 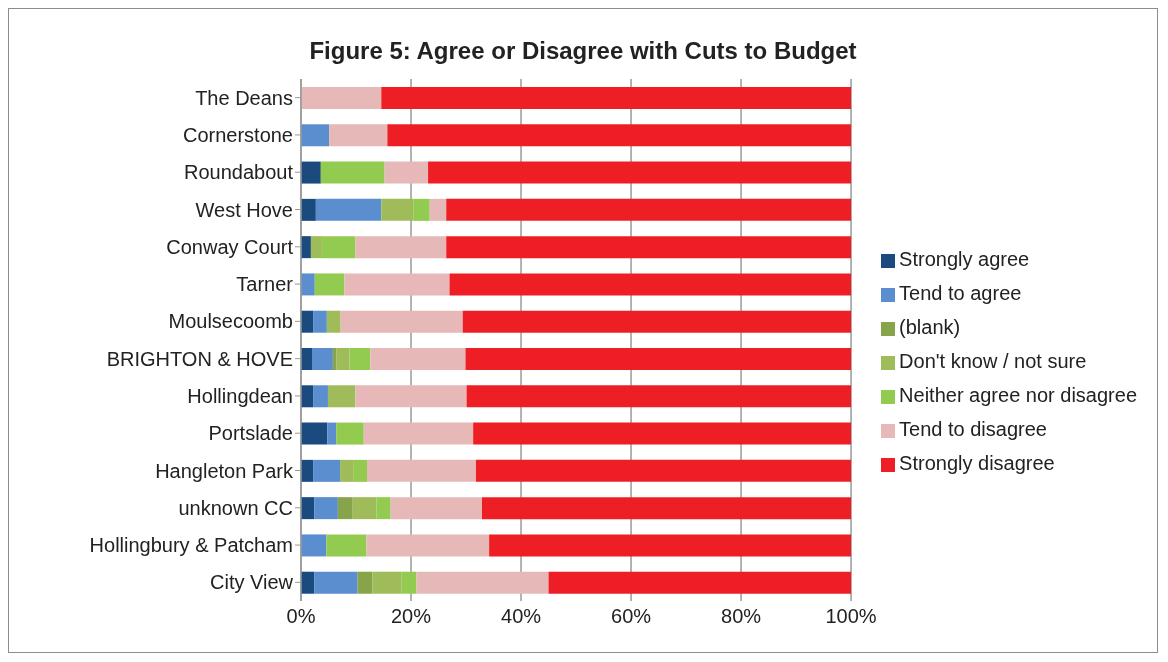 What do you see at coordinates (583, 51) in the screenshot?
I see `chart-title: Figure 5: Agree or Disagree with Cuts to Budget` at bounding box center [583, 51].